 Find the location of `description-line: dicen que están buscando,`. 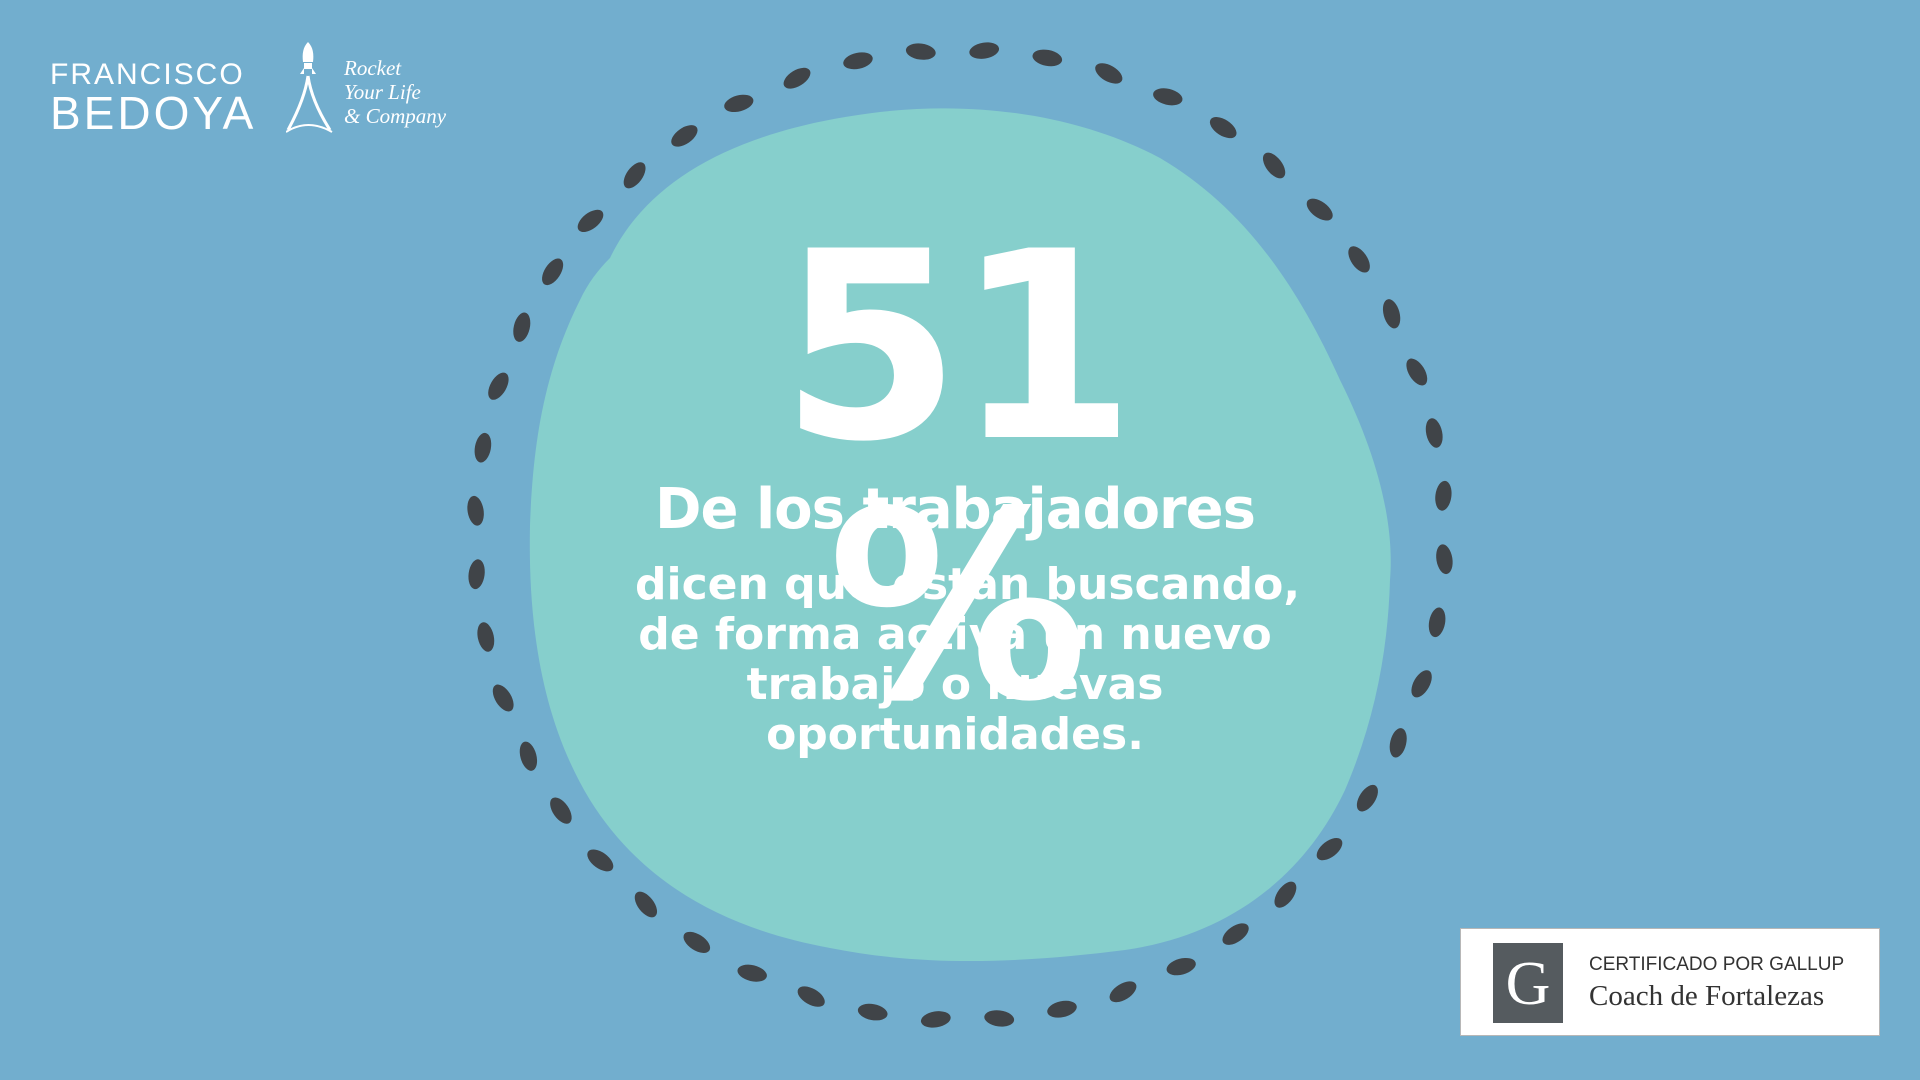

description-line: dicen que están buscando, is located at coordinates (968, 584).